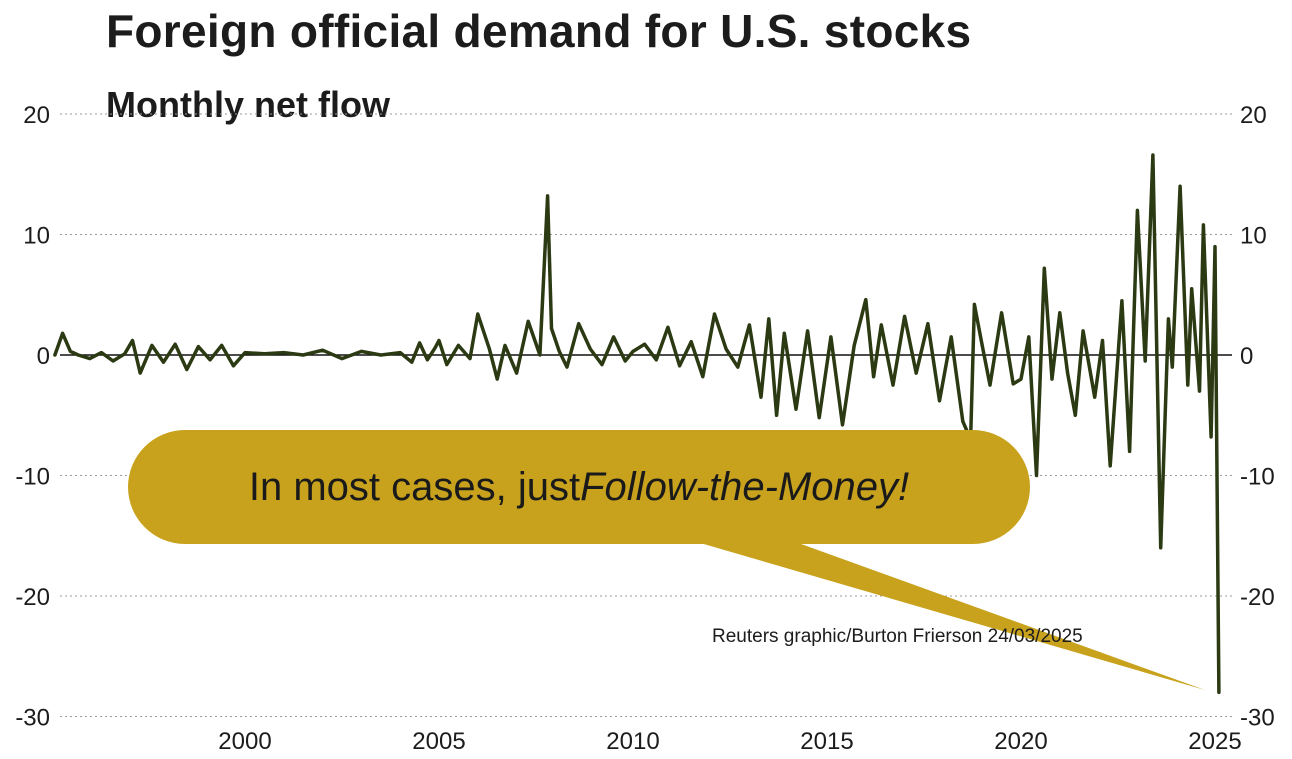  Describe the element at coordinates (438, 741) in the screenshot. I see `x-tick-label: 2005` at that location.